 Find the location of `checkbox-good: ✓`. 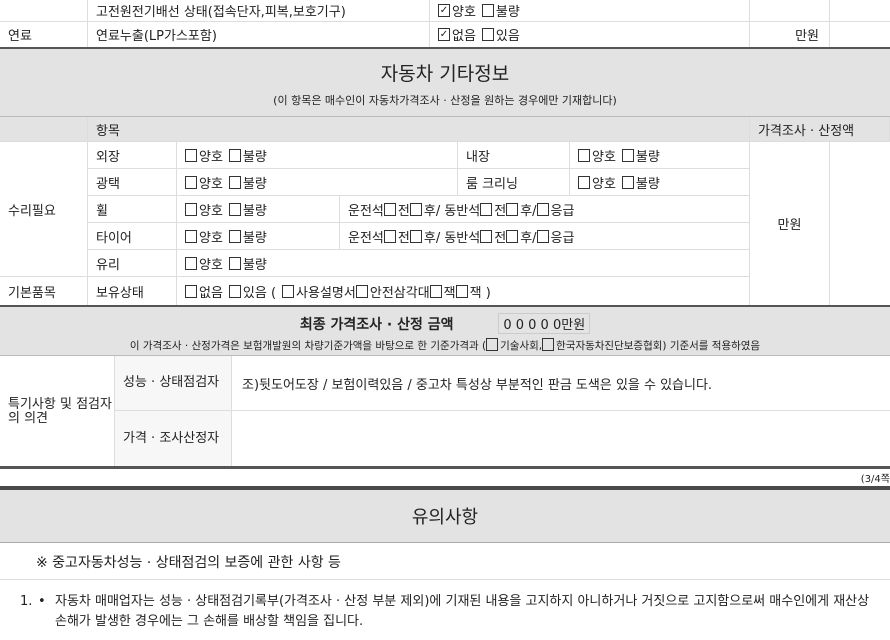

checkbox-good: ✓ is located at coordinates (444, 10).